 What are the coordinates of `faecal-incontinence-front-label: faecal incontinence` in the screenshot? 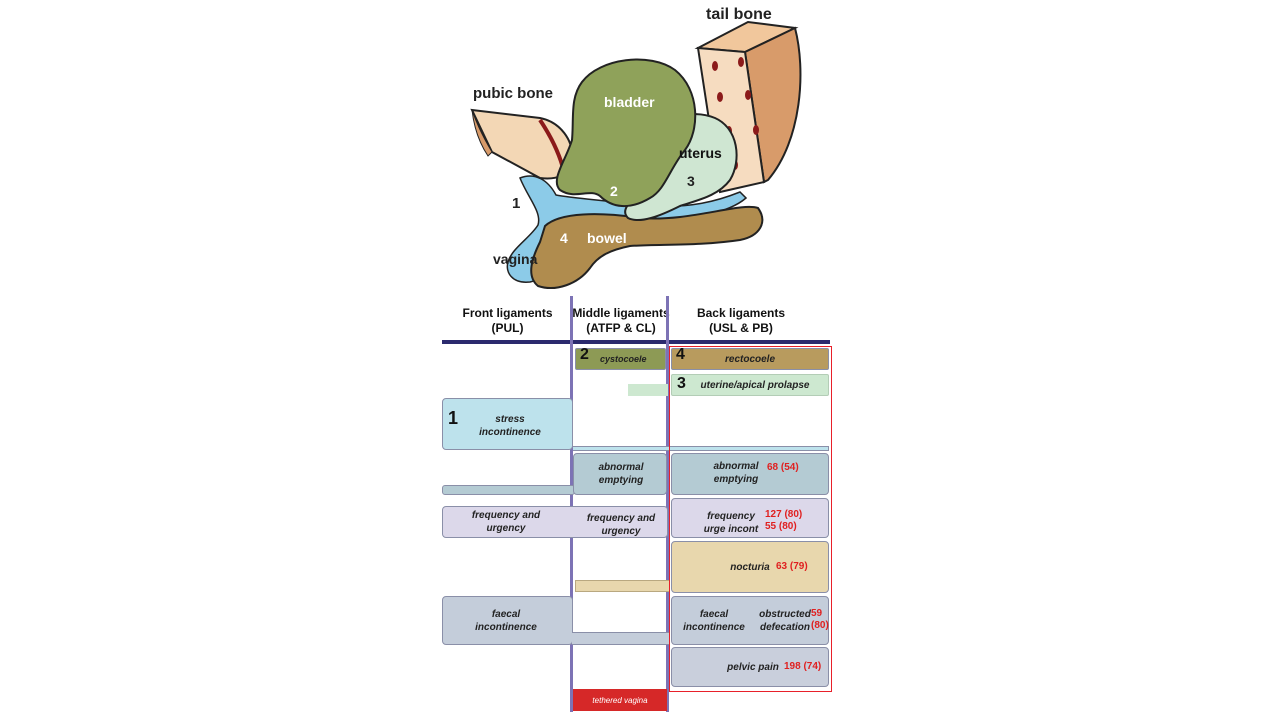 It's located at (506, 621).